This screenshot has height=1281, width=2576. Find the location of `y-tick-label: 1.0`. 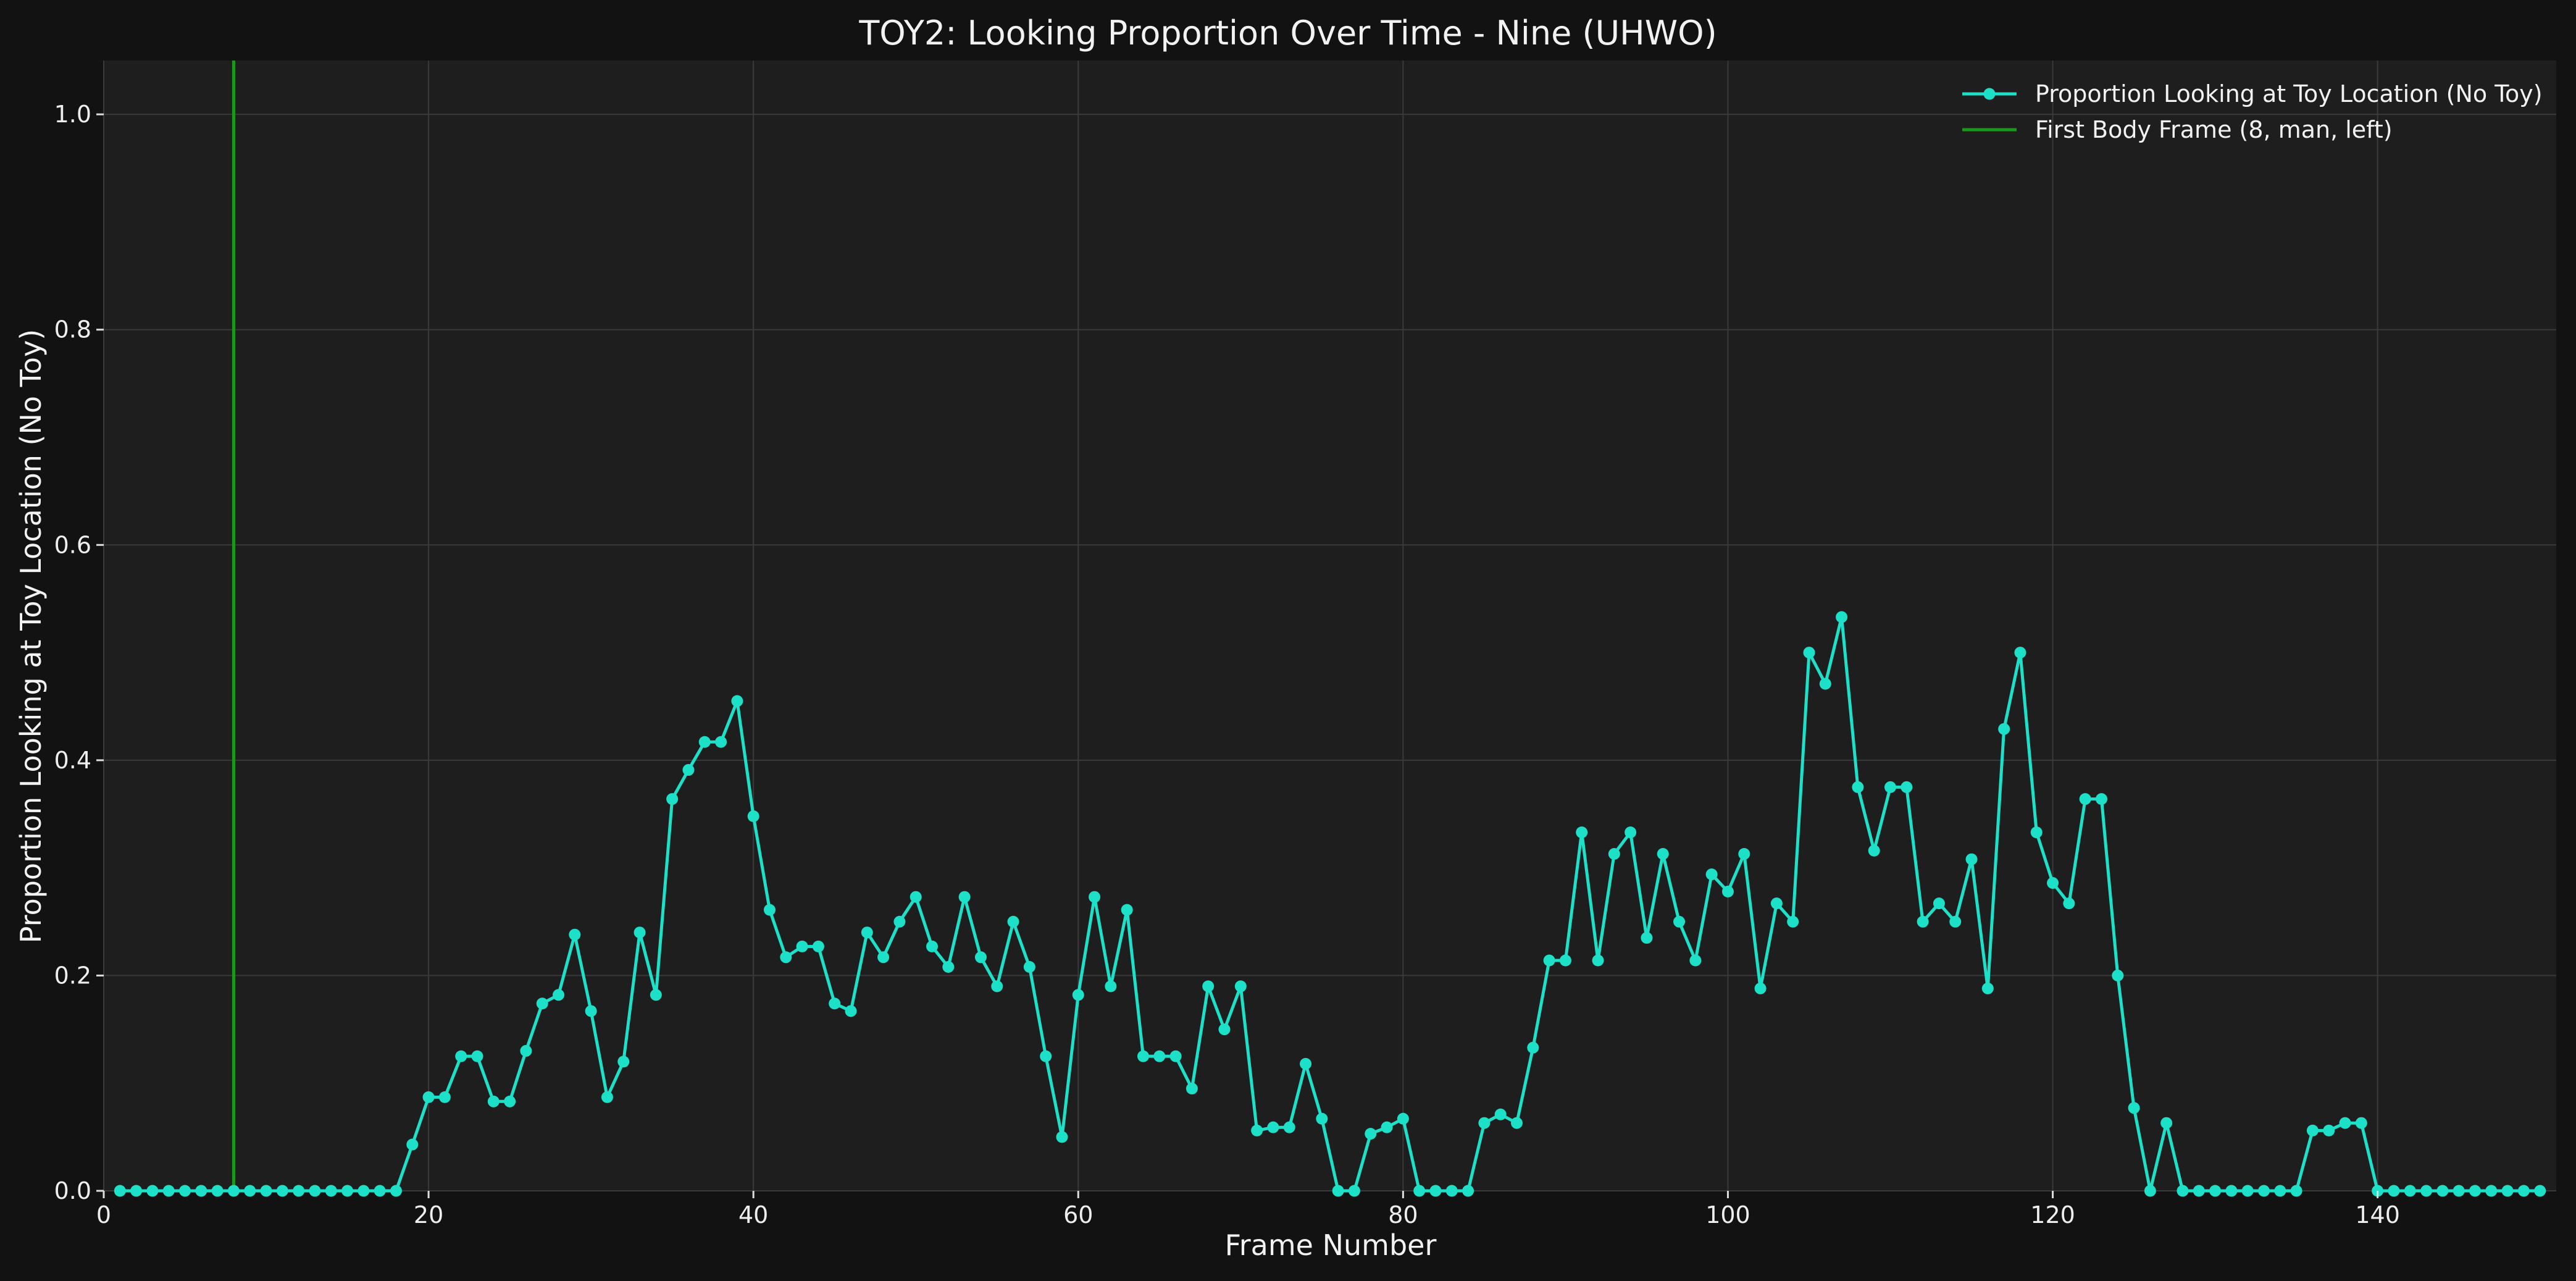

y-tick-label: 1.0 is located at coordinates (72, 114).